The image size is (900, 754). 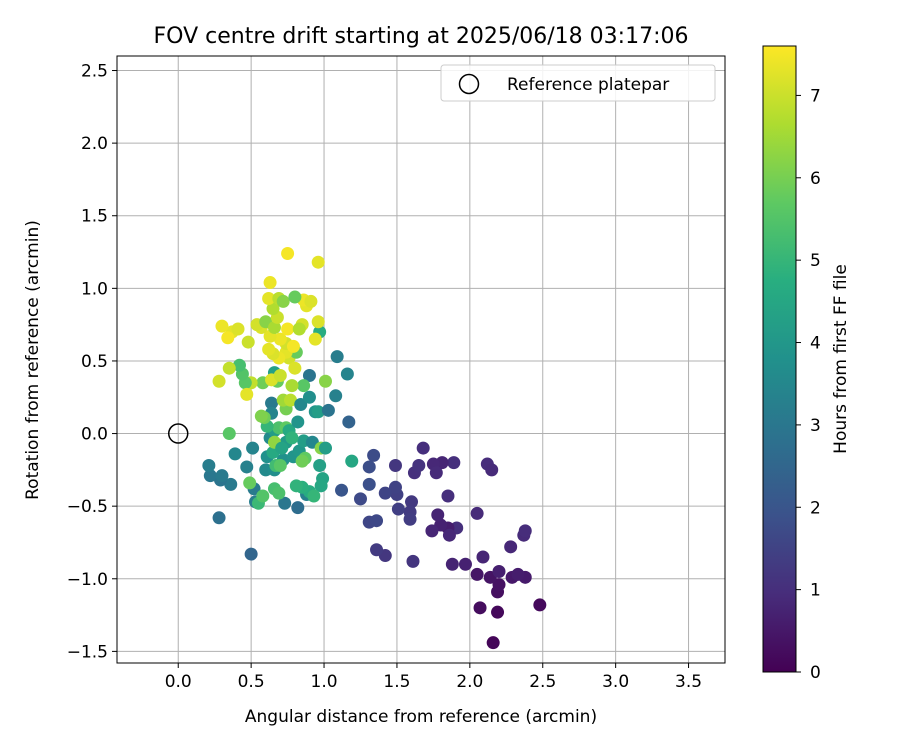 I want to click on x-tick-label: 1.0, so click(x=324, y=682).